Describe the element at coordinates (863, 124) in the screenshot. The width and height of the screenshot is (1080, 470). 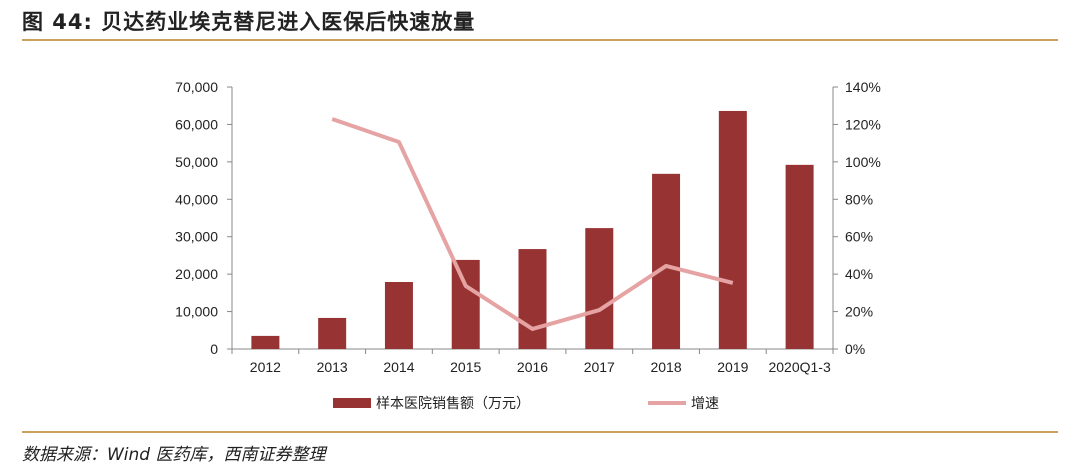
I see `right-tick-label: 120%` at that location.